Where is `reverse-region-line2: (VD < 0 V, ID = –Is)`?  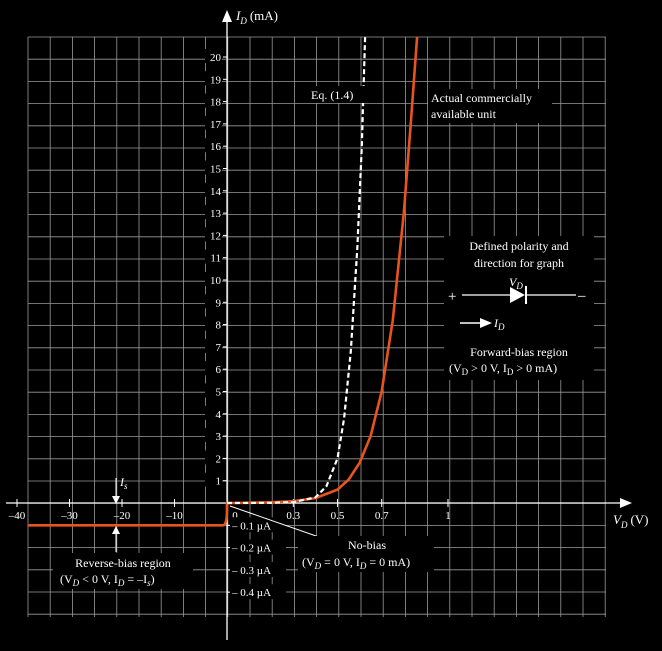
reverse-region-line2: (VD < 0 V, ID = –Is) is located at coordinates (107, 580).